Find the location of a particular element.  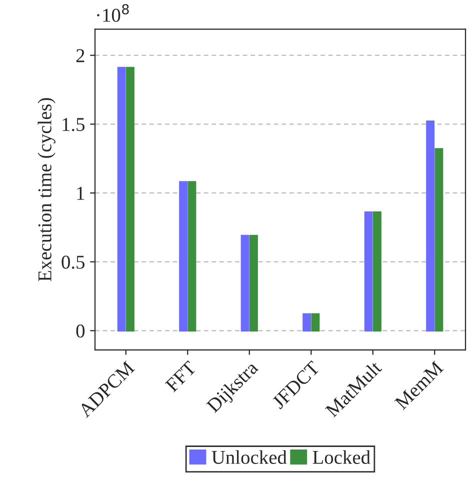

y-tick-label: 1.5 is located at coordinates (73, 125).